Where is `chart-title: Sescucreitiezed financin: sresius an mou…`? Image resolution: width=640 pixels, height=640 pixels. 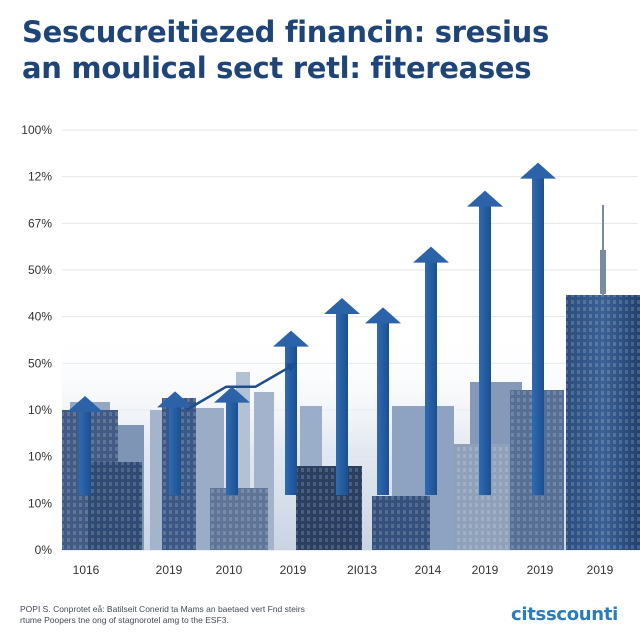 chart-title: Sescucreitiezed financin: sresius an mou… is located at coordinates (322, 50).